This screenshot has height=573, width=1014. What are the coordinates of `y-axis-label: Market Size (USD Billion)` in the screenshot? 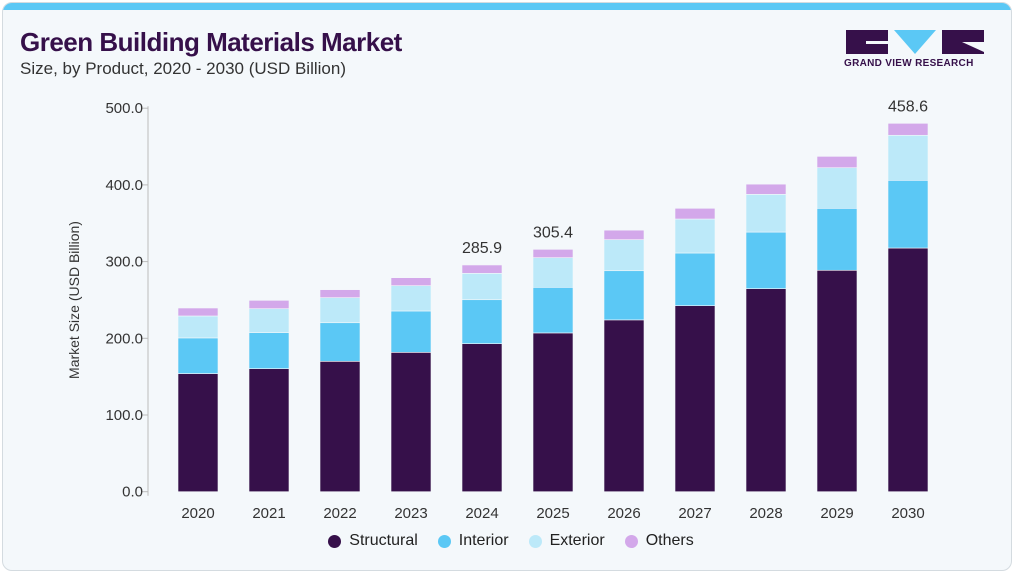 It's located at (74, 300).